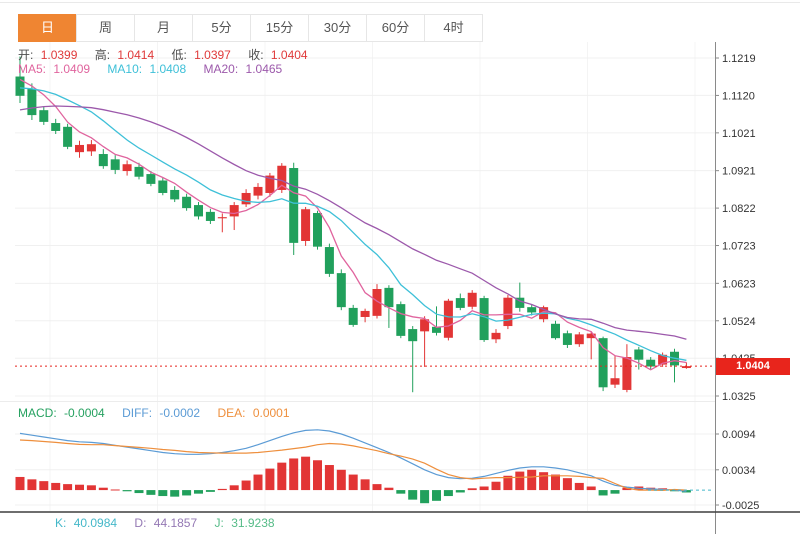 The height and width of the screenshot is (534, 800). What do you see at coordinates (219, 523) in the screenshot?
I see `kdj-j-label: J:` at bounding box center [219, 523].